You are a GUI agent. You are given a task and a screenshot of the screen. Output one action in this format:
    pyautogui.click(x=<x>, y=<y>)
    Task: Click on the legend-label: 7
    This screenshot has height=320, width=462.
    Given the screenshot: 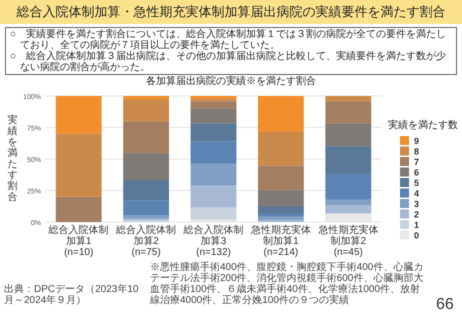 What is the action you would take?
    pyautogui.click(x=417, y=162)
    